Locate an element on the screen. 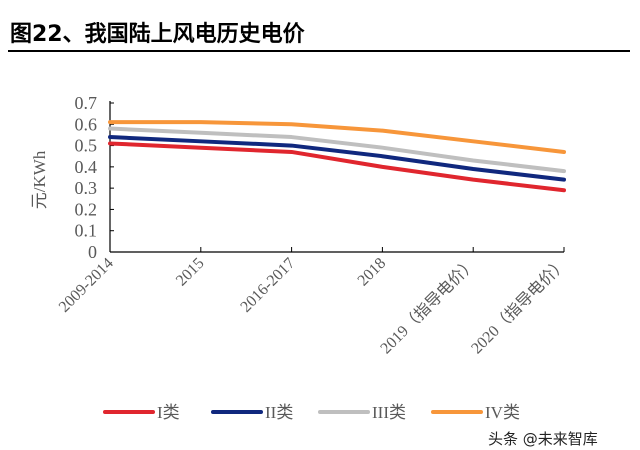  x-tick-label: 2015 is located at coordinates (190, 272).